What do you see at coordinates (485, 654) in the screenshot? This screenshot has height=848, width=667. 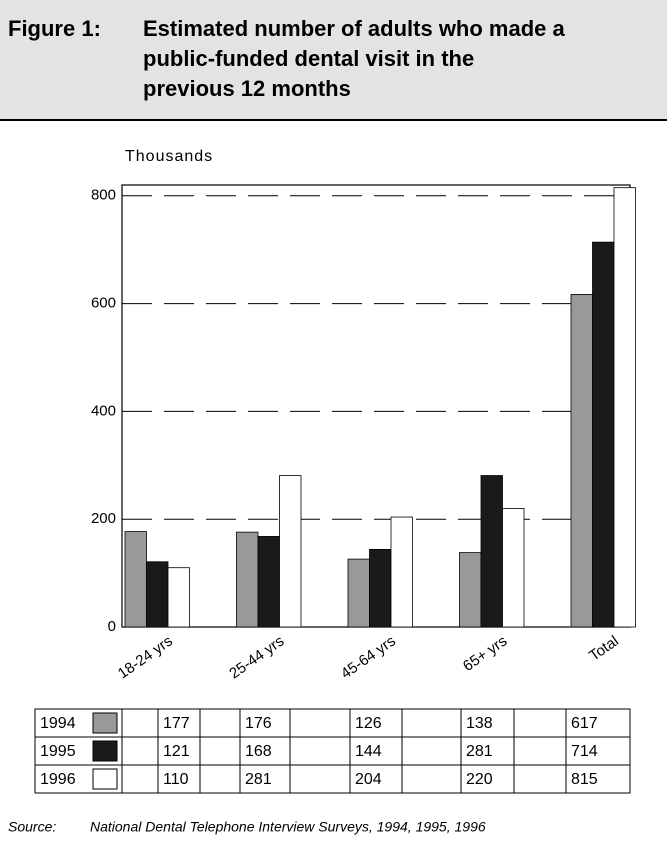 I see `x-tick-label: 65+ yrs` at bounding box center [485, 654].